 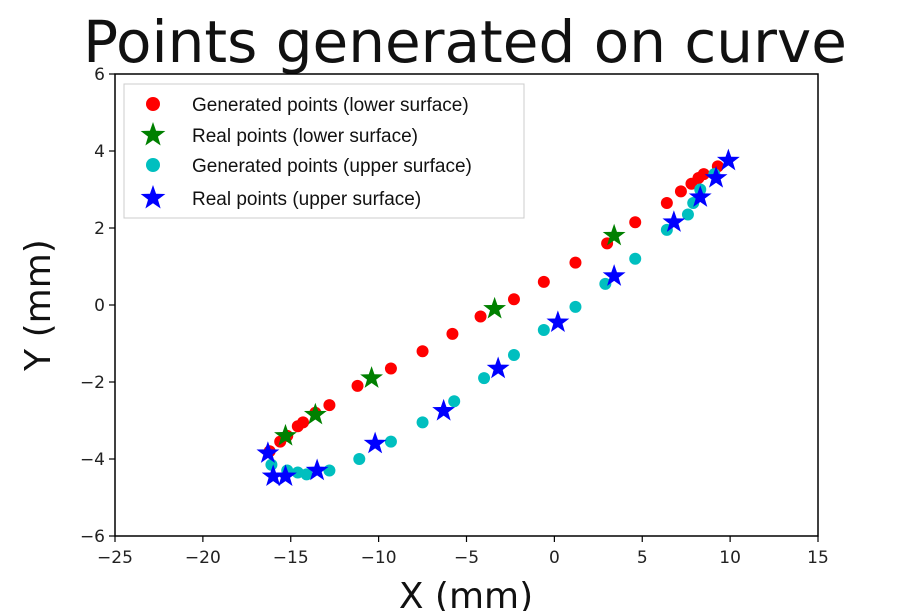 What do you see at coordinates (99, 306) in the screenshot?
I see `y-tick-label: 0` at bounding box center [99, 306].